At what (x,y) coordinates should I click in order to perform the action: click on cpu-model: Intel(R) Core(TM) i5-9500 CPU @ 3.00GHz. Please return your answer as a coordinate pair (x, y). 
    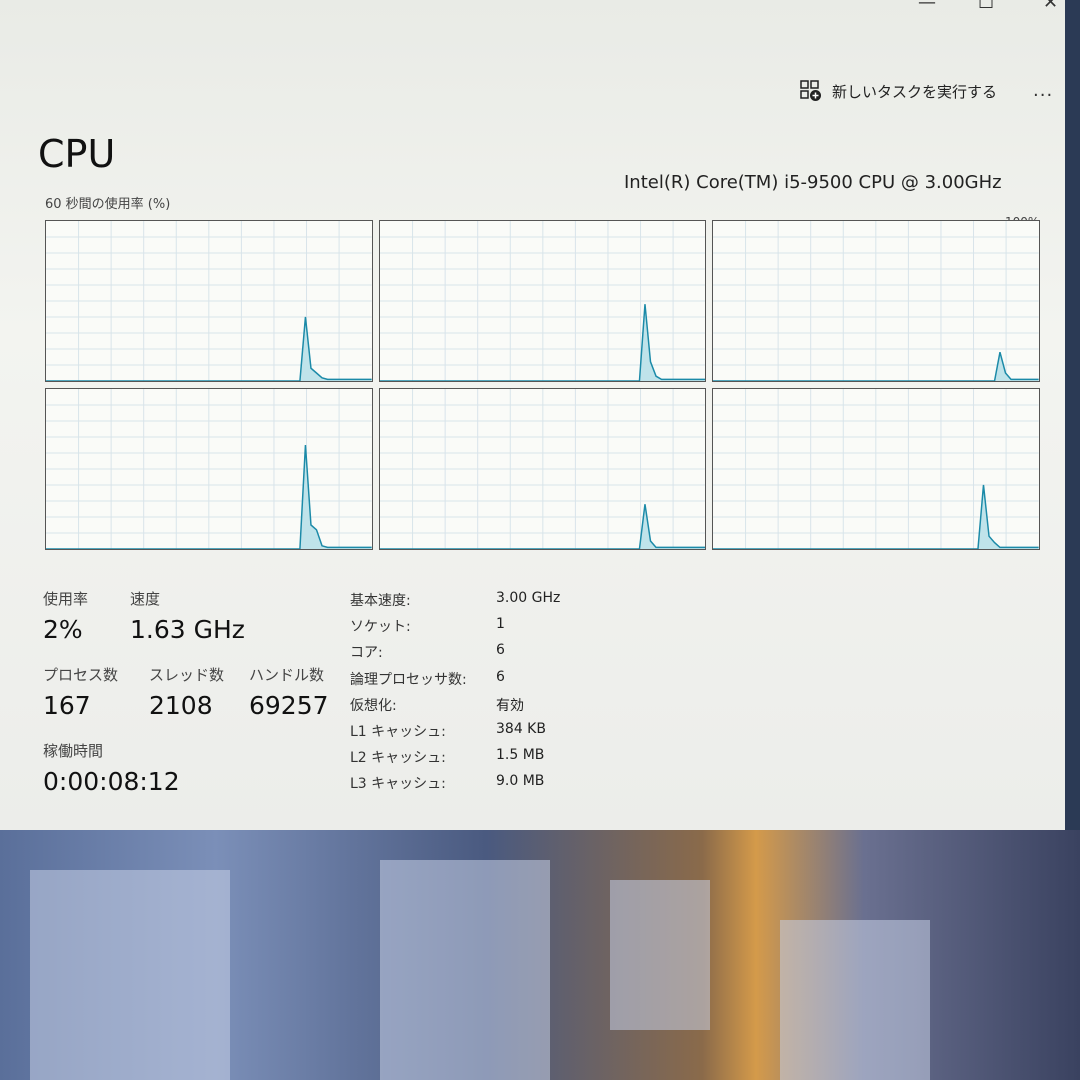
    Looking at the image, I should click on (813, 182).